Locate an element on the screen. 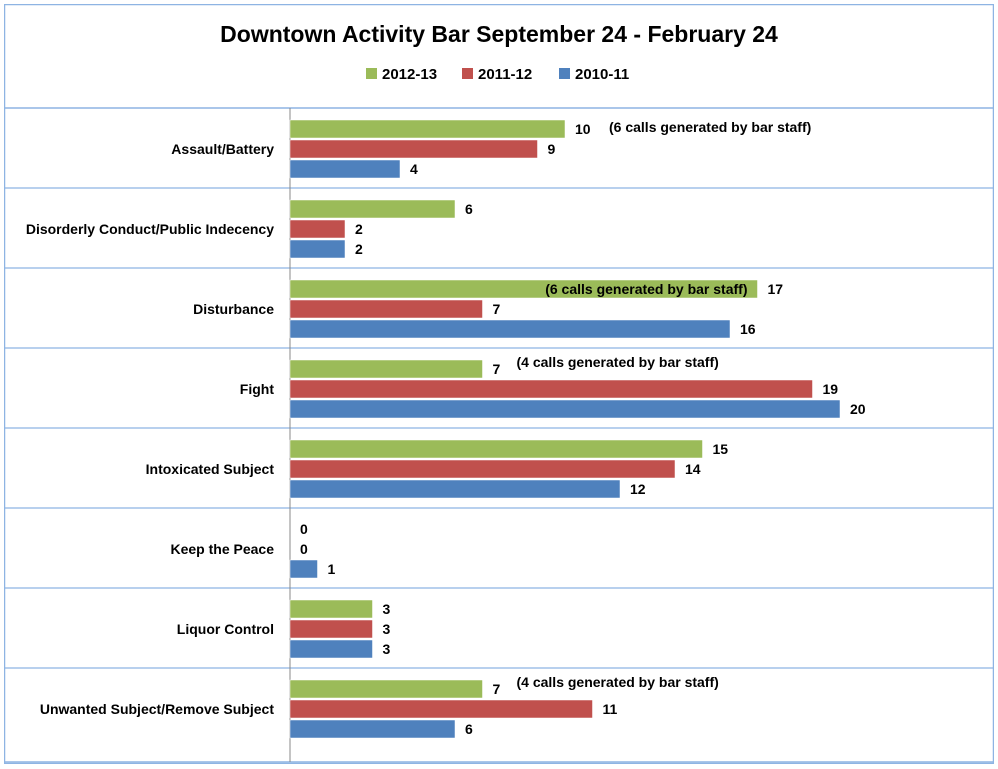  category-label: Intoxicated Subject is located at coordinates (210, 469).